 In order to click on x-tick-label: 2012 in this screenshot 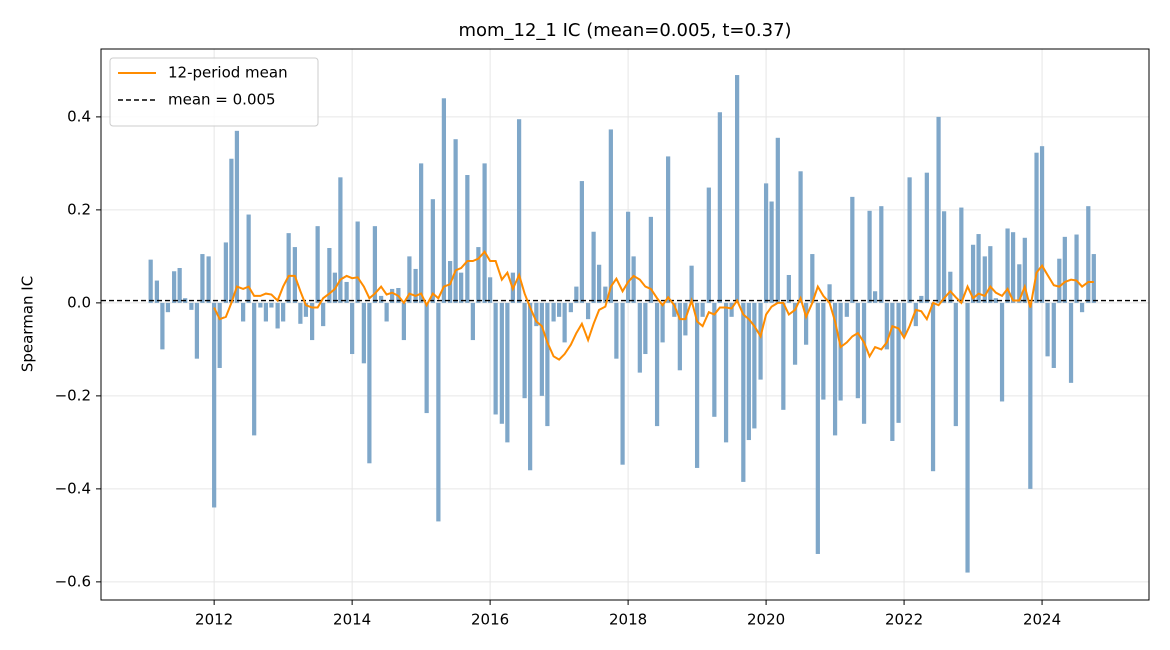, I will do `click(214, 620)`.